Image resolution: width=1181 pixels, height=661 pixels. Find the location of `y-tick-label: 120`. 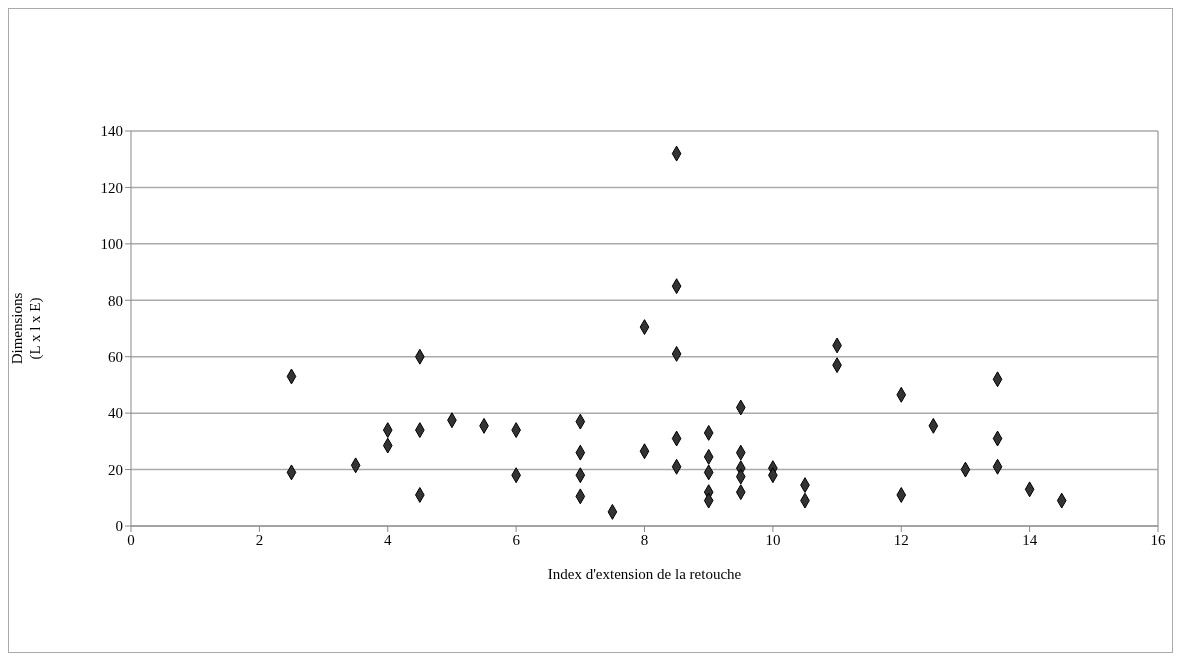

y-tick-label: 120 is located at coordinates (111, 187).